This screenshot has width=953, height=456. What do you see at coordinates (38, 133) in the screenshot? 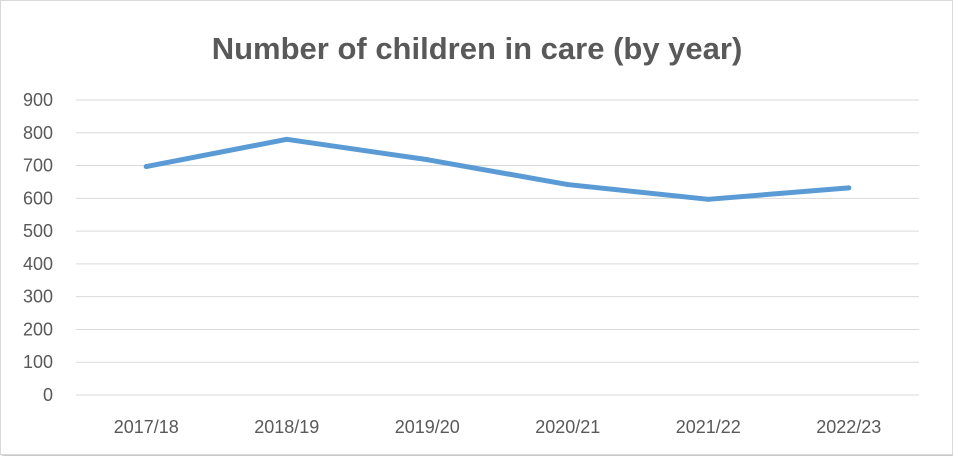
I see `y-tick-label: 800` at bounding box center [38, 133].